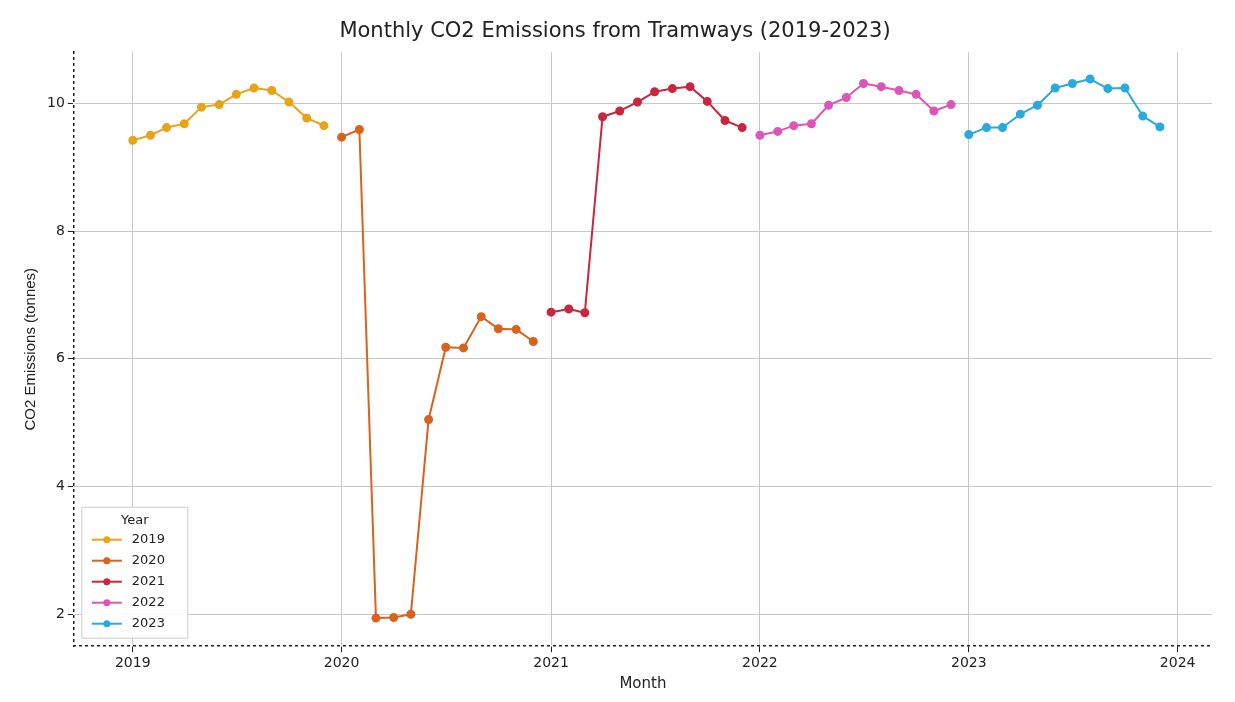 The height and width of the screenshot is (702, 1235). What do you see at coordinates (55, 101) in the screenshot?
I see `y-tick-label: 10` at bounding box center [55, 101].